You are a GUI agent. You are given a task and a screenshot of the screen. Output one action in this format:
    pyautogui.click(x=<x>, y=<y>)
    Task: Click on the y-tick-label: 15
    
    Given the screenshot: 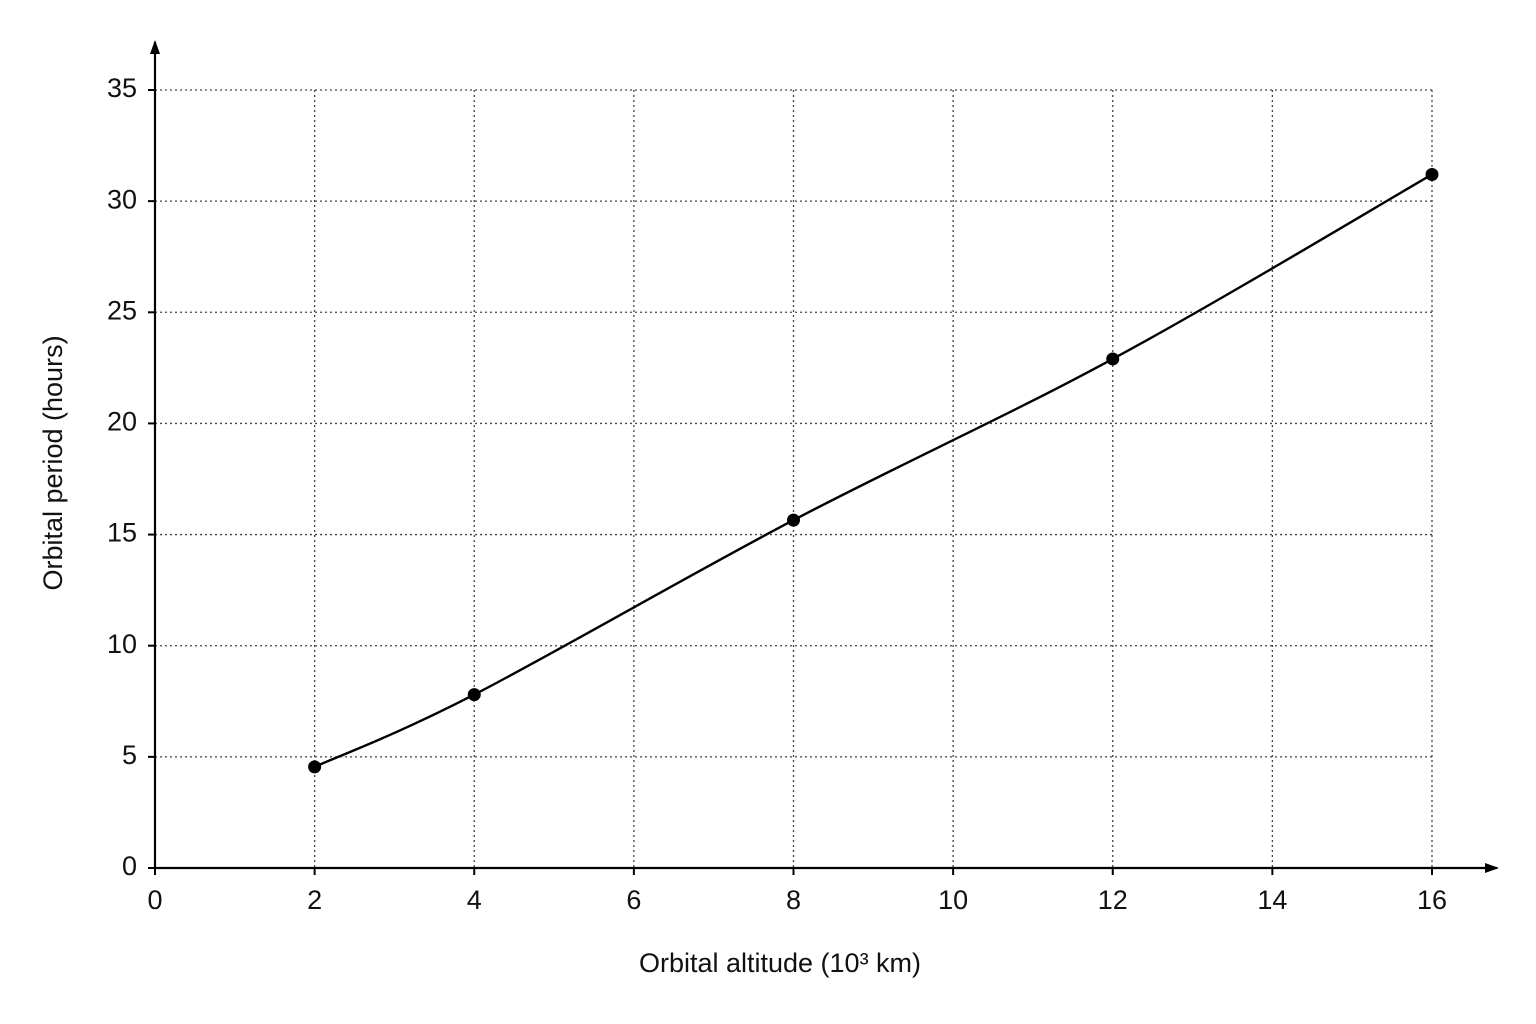 What is the action you would take?
    pyautogui.click(x=122, y=533)
    